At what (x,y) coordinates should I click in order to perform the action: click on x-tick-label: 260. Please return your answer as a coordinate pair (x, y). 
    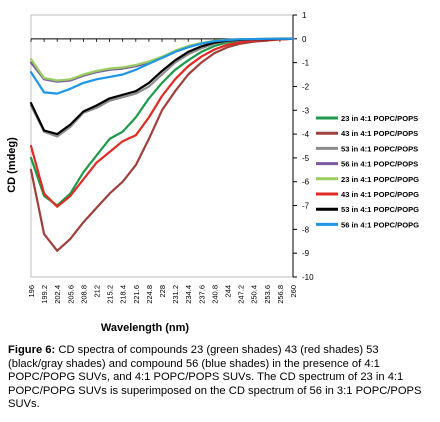
    Looking at the image, I should click on (293, 291).